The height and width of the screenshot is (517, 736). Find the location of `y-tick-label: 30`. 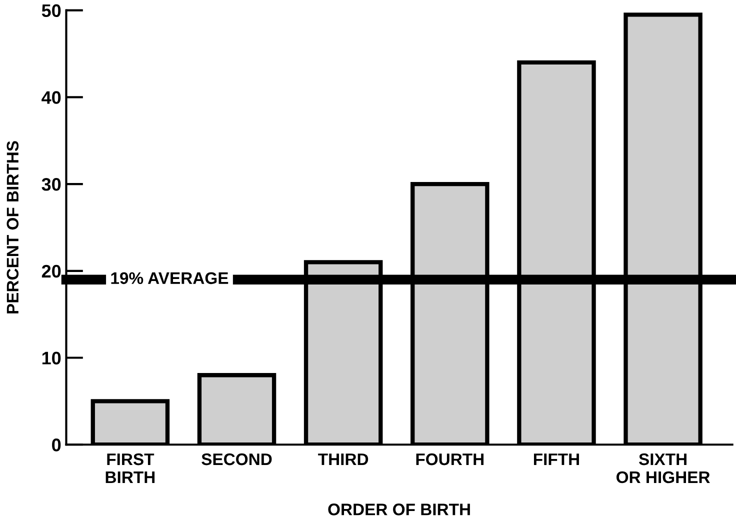

y-tick-label: 30 is located at coordinates (51, 184).